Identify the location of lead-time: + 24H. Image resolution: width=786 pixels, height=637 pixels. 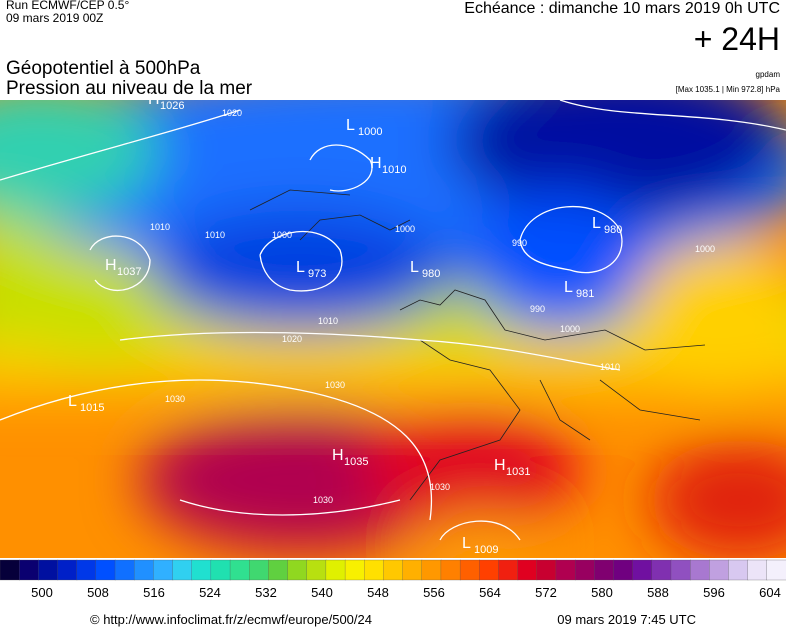
(737, 39).